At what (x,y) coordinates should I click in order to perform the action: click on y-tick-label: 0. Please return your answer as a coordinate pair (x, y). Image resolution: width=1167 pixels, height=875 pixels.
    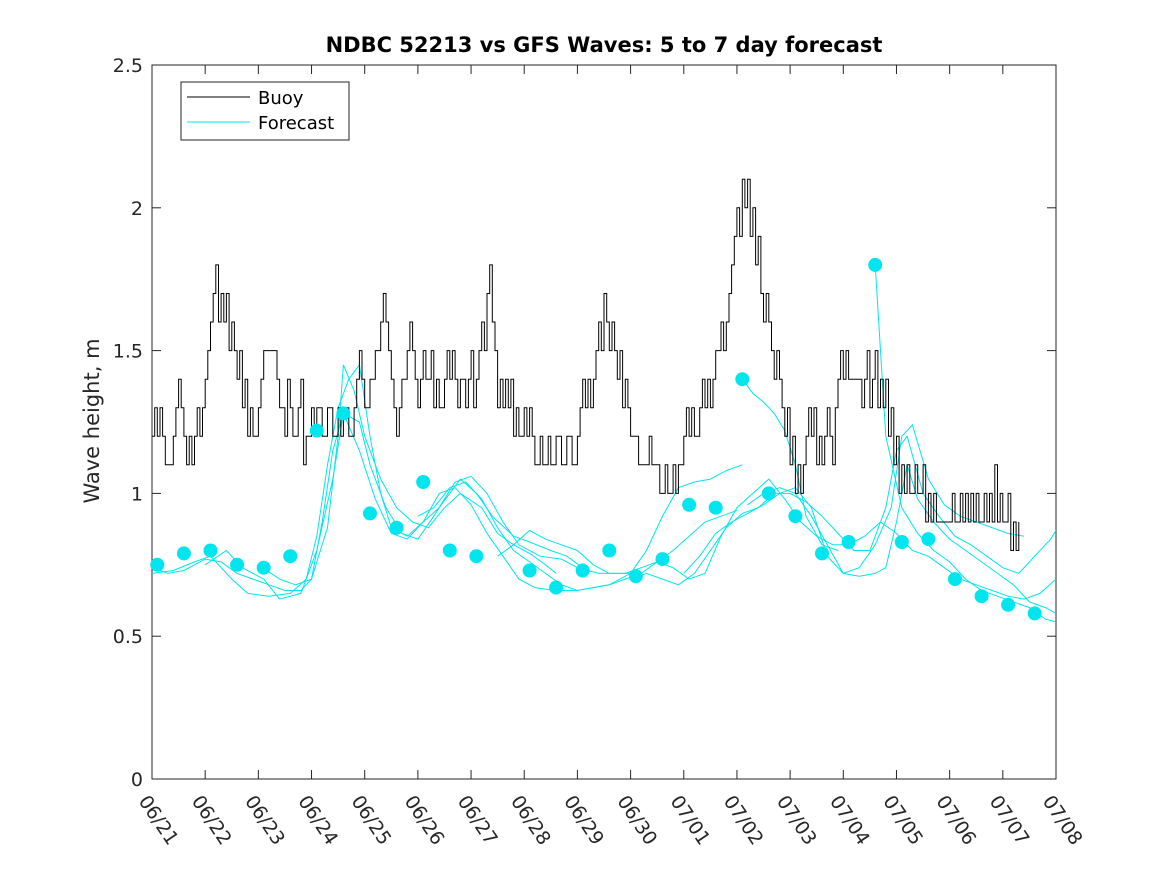
    Looking at the image, I should click on (137, 780).